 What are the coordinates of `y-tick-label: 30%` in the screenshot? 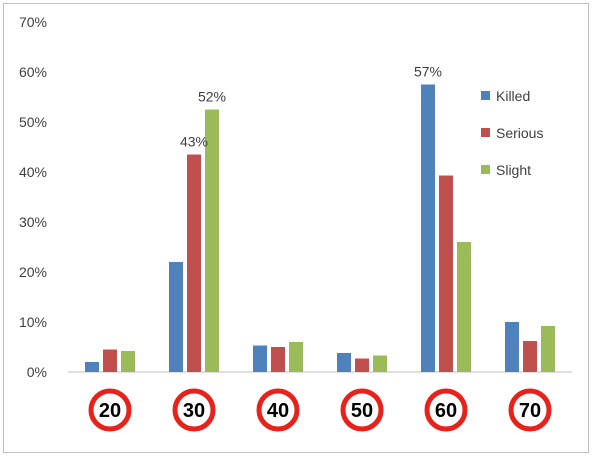 It's located at (33, 222).